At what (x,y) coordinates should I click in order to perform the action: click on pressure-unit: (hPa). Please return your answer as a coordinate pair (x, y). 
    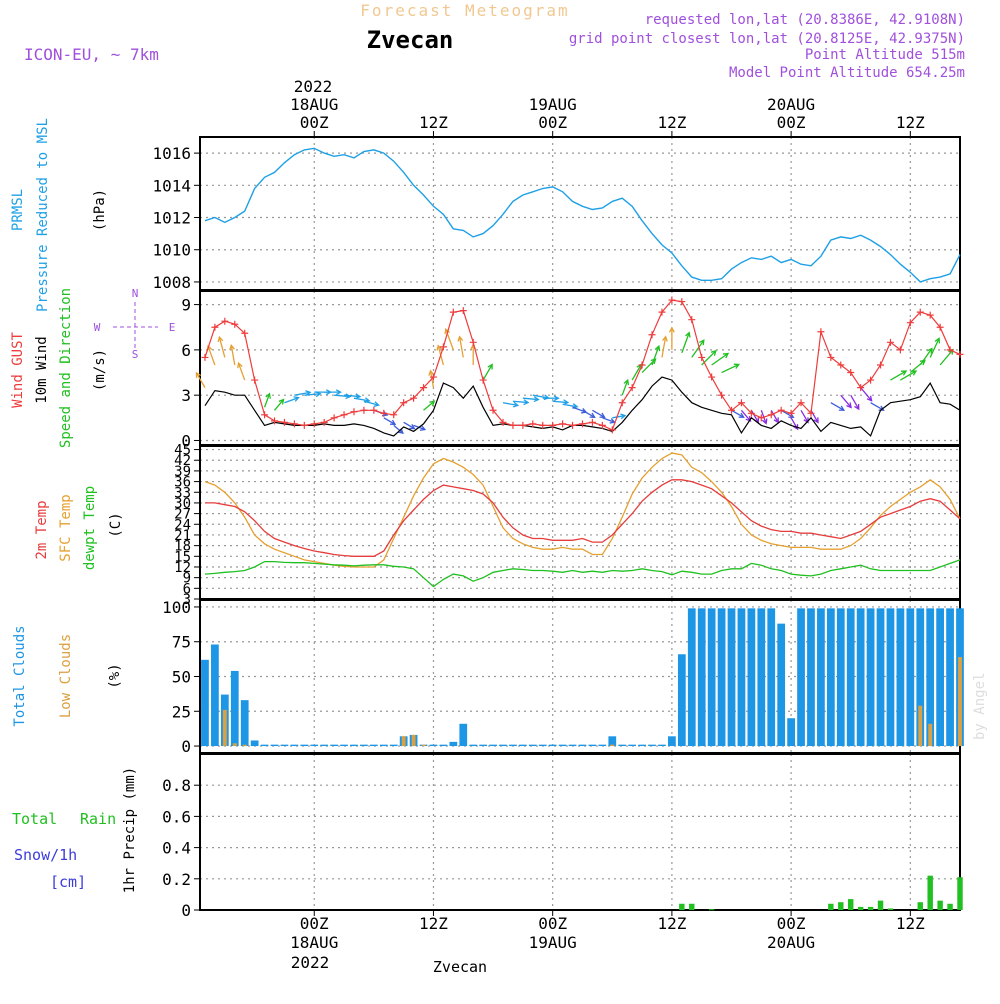
    Looking at the image, I should click on (100, 210).